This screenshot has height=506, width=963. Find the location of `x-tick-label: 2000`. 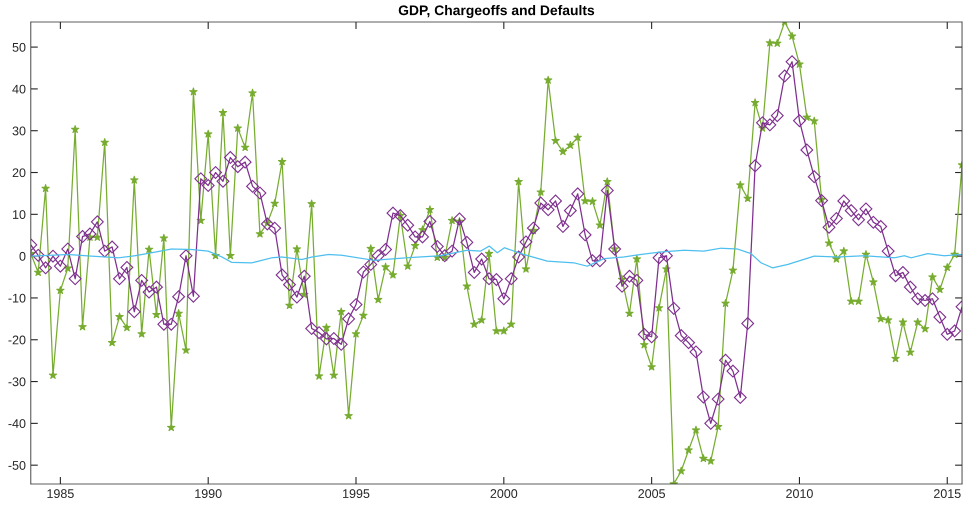

x-tick-label: 2000 is located at coordinates (504, 493).